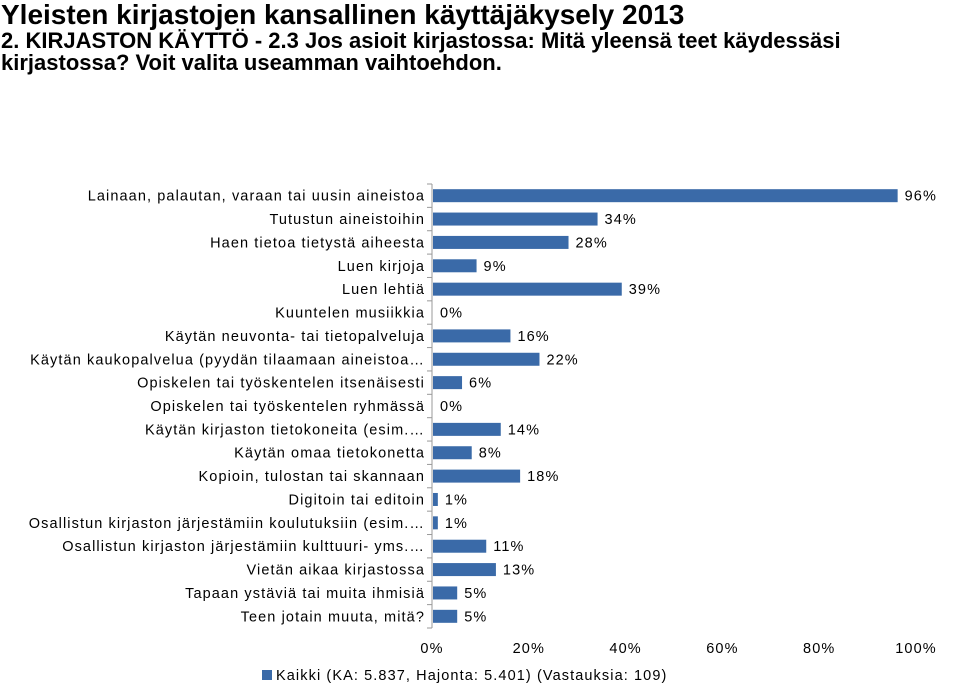 The image size is (959, 689). Describe the element at coordinates (312, 477) in the screenshot. I see `category-label: Kopioin, tulostan tai skannaan` at that location.